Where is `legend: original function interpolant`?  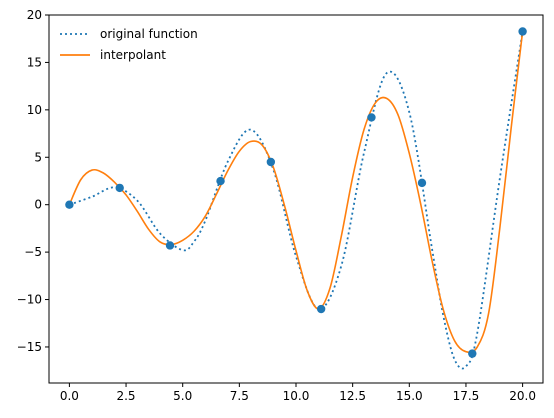 legend: original function interpolant is located at coordinates (129, 44).